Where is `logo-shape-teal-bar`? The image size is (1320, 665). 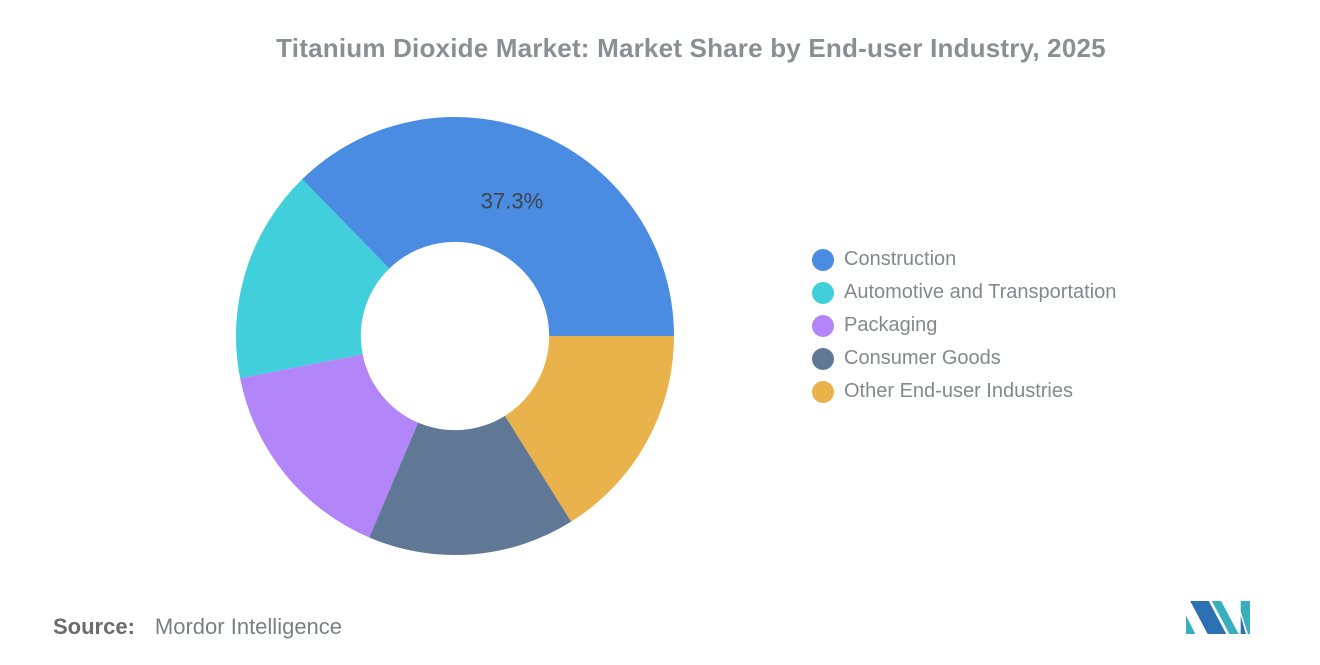
logo-shape-teal-bar is located at coordinates (1245, 617).